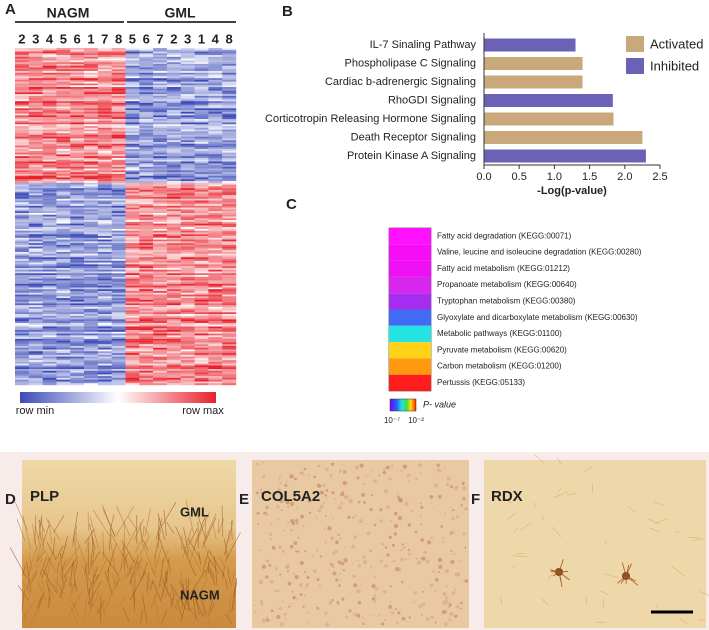 This screenshot has height=630, width=709. Describe the element at coordinates (499, 333) in the screenshot. I see `term-label: Metabolic pathways (KEGG:01100)` at that location.